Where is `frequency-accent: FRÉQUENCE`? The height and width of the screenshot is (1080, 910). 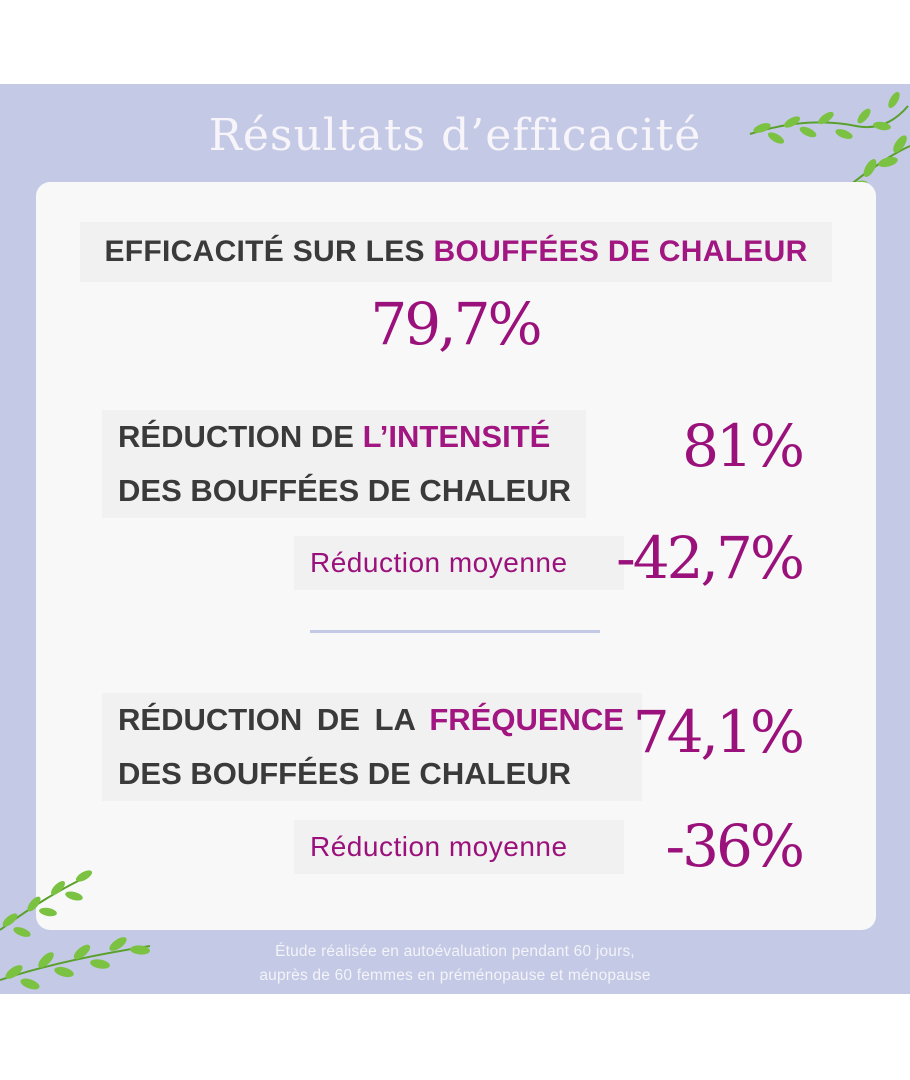
frequency-accent: FRÉQUENCE is located at coordinates (526, 719).